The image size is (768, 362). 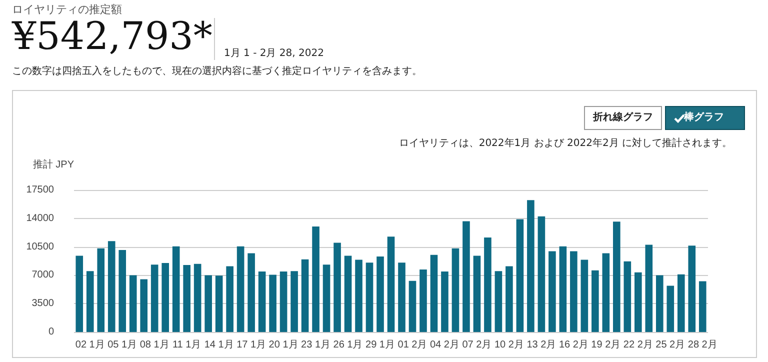 I want to click on y-tick-label: 7000, so click(x=43, y=275).